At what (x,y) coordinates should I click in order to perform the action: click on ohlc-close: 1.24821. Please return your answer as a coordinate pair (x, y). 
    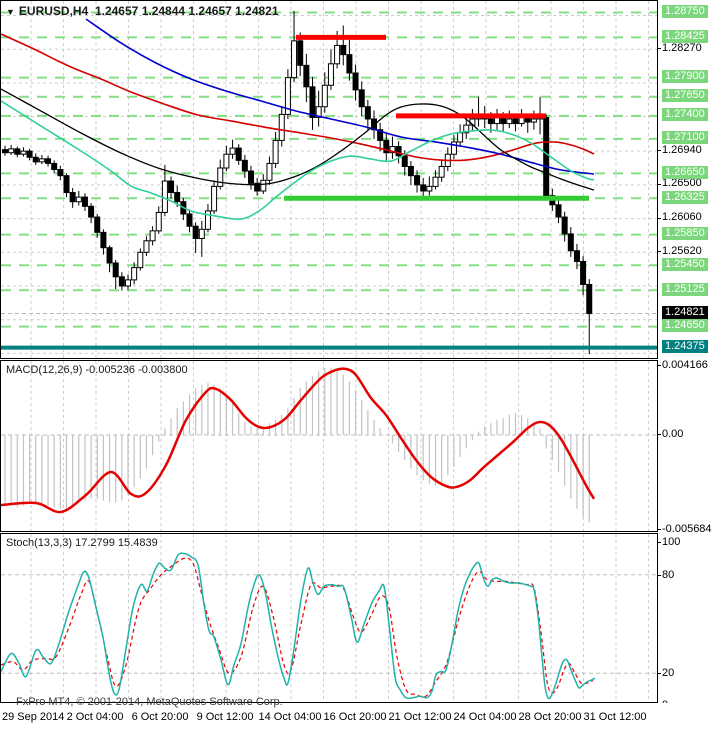
    Looking at the image, I should click on (257, 11).